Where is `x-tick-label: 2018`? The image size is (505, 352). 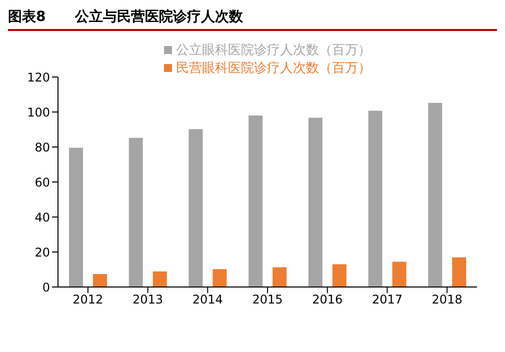
x-tick-label: 2018 is located at coordinates (447, 299).